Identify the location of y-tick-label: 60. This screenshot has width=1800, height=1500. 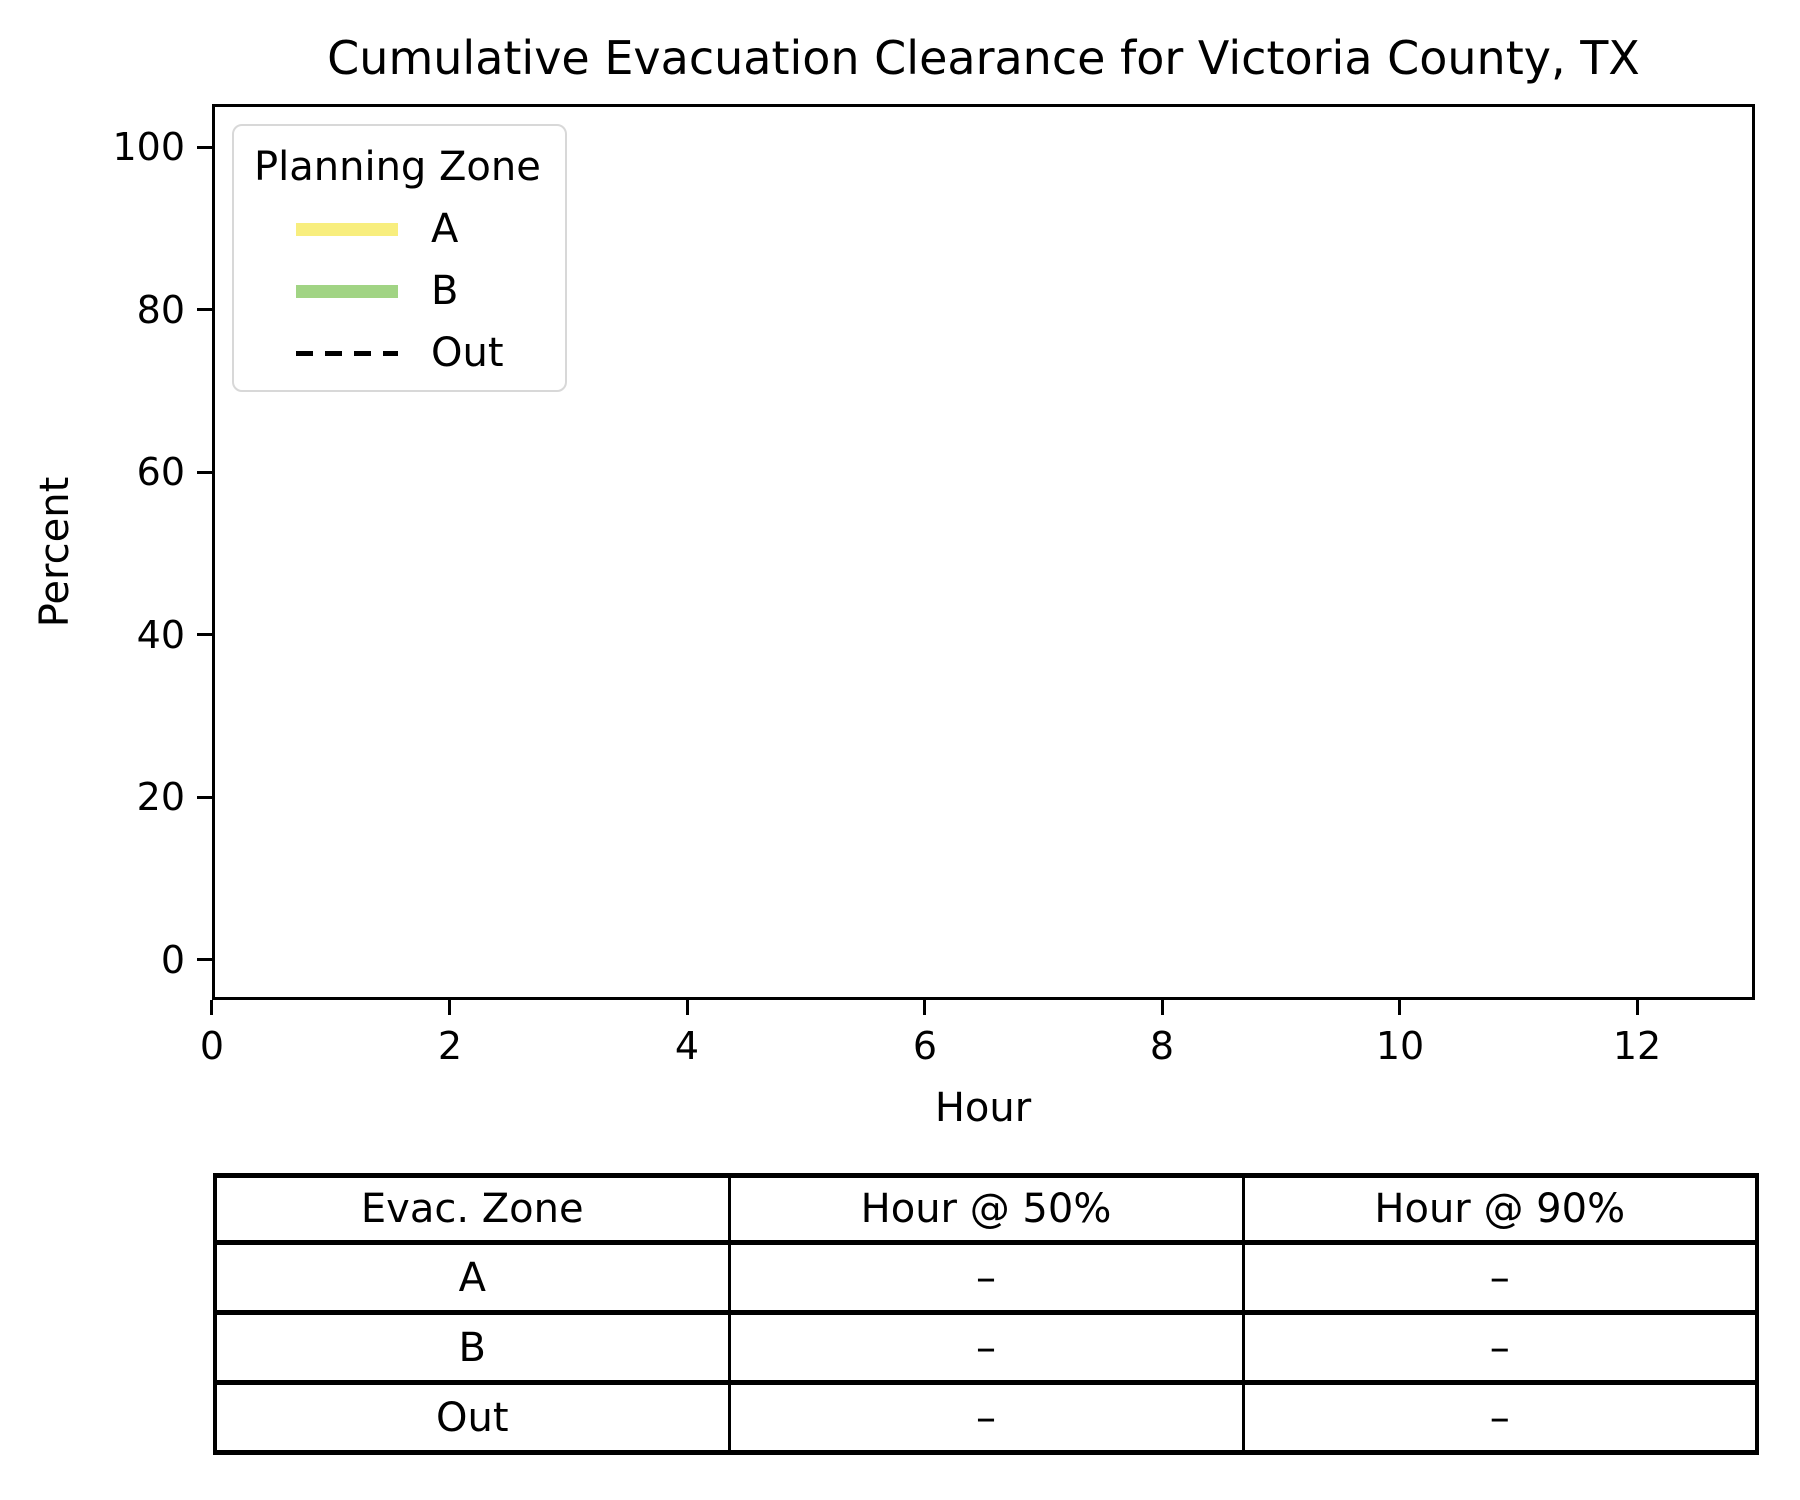
(160, 472).